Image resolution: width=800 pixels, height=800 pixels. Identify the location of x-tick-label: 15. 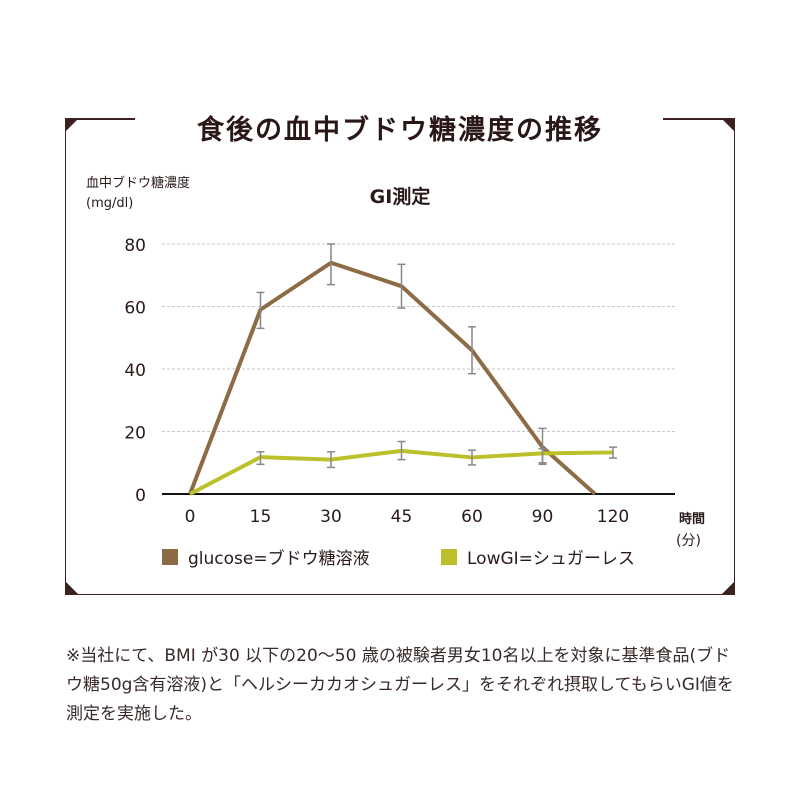
(261, 517).